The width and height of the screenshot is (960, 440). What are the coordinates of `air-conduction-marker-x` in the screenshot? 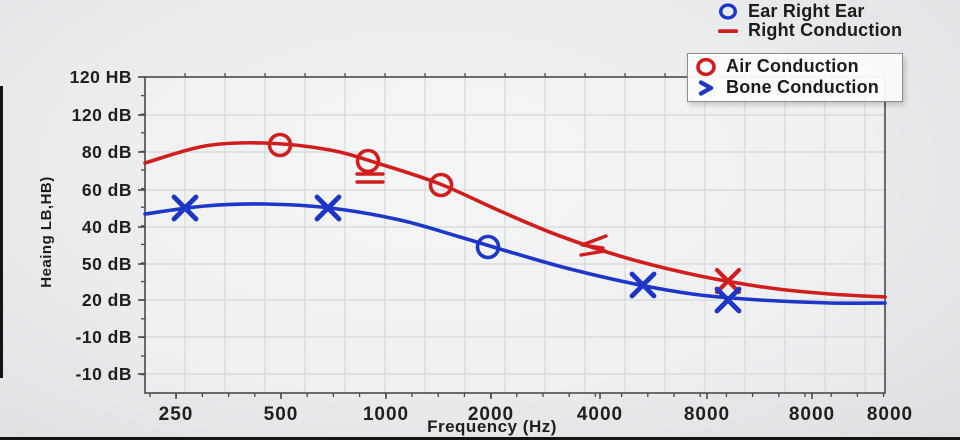 It's located at (728, 281).